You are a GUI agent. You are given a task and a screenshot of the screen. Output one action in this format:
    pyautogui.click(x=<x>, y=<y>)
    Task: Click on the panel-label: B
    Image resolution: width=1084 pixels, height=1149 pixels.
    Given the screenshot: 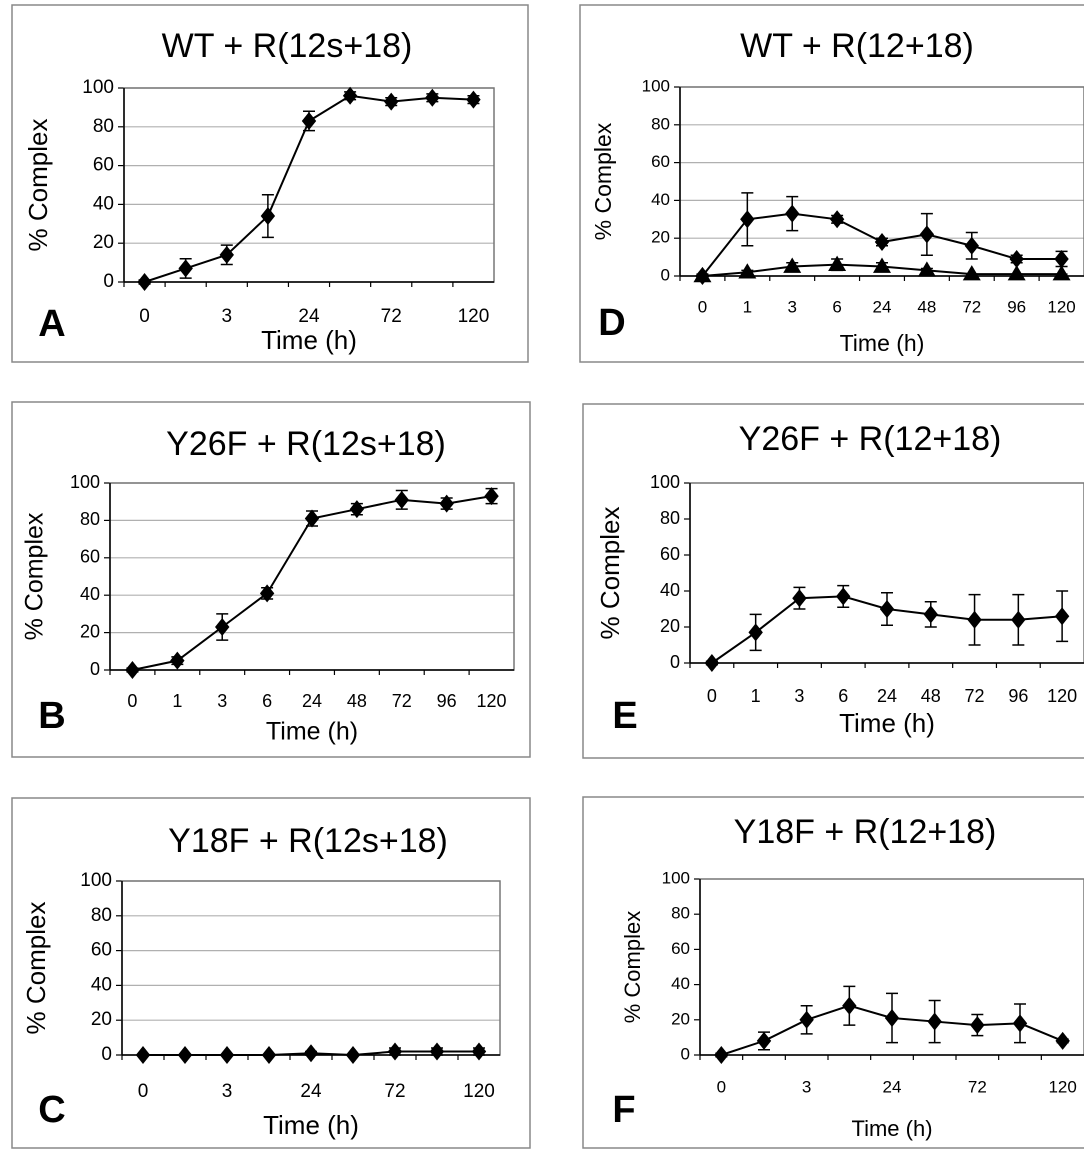 What is the action you would take?
    pyautogui.click(x=51, y=716)
    